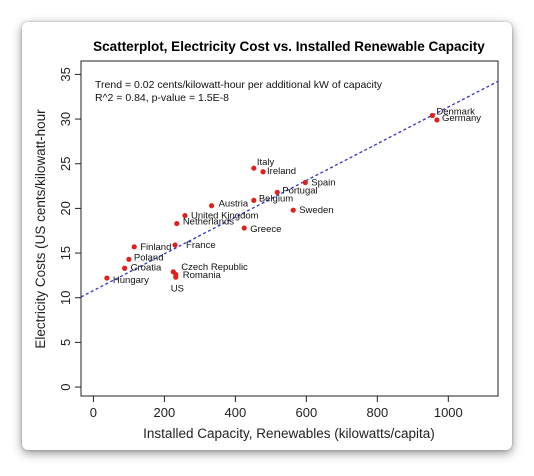  I want to click on point-label: Hungary, so click(131, 280).